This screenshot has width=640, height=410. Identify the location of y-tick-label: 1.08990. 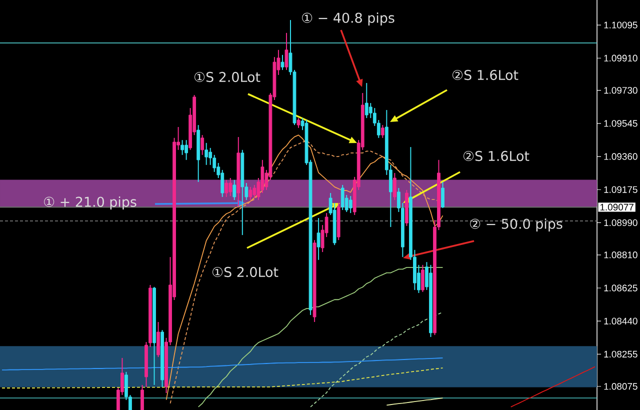
(621, 222).